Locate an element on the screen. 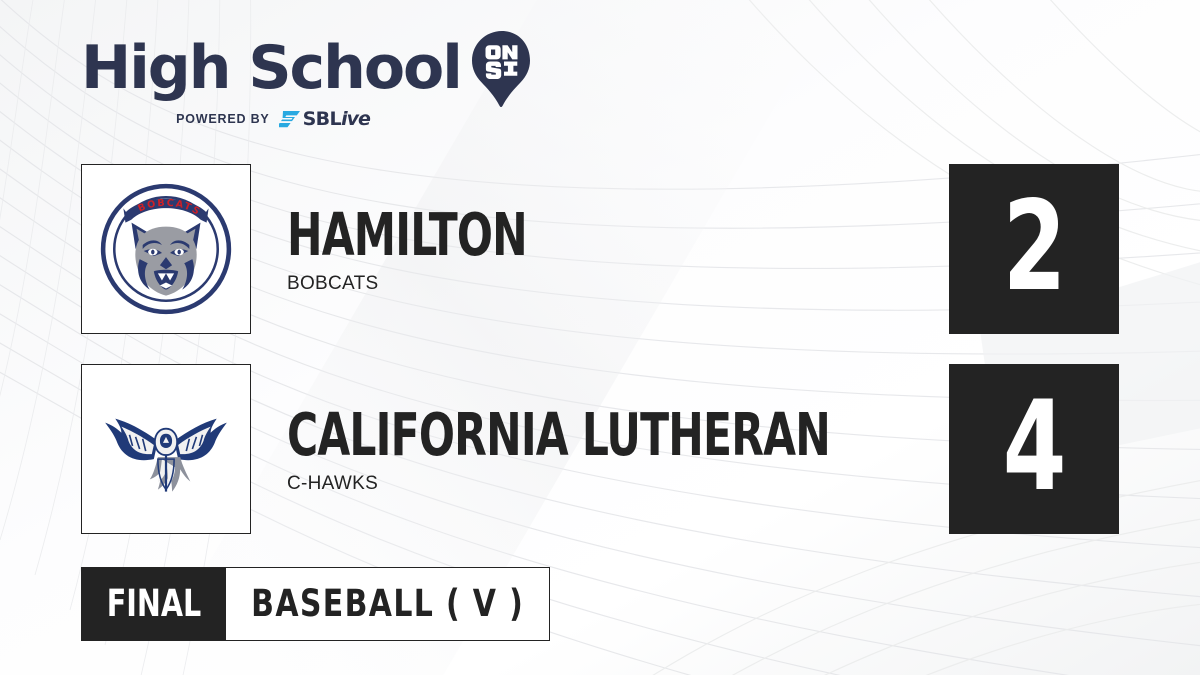 This screenshot has width=1200, height=675. game-status-bar: FINAL BASEBALL ( V ) is located at coordinates (315, 604).